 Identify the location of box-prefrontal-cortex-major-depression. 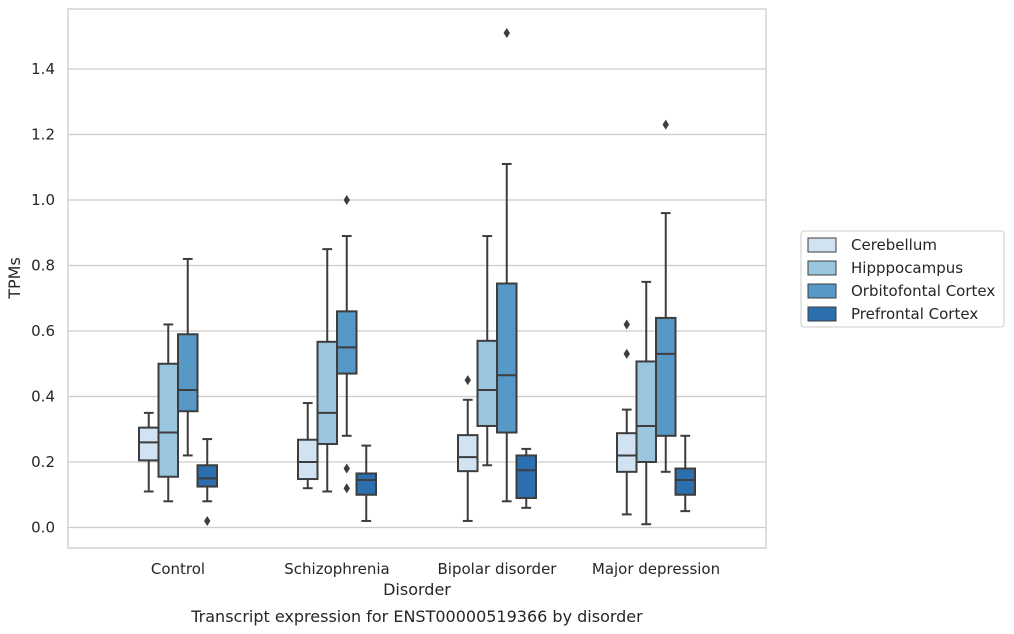
(685, 473).